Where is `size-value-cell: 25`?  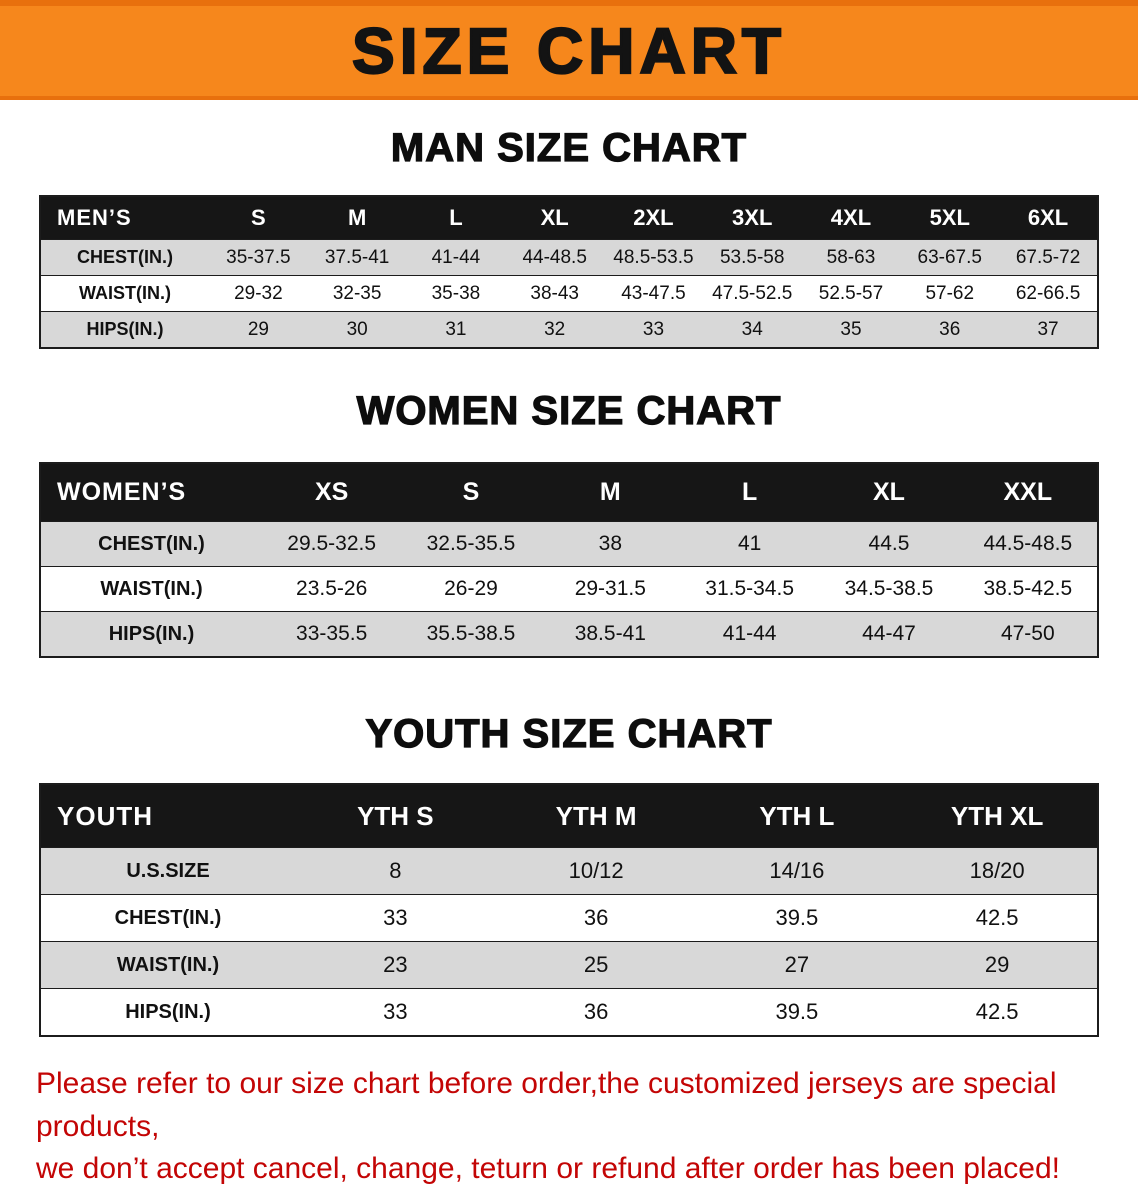 size-value-cell: 25 is located at coordinates (596, 965).